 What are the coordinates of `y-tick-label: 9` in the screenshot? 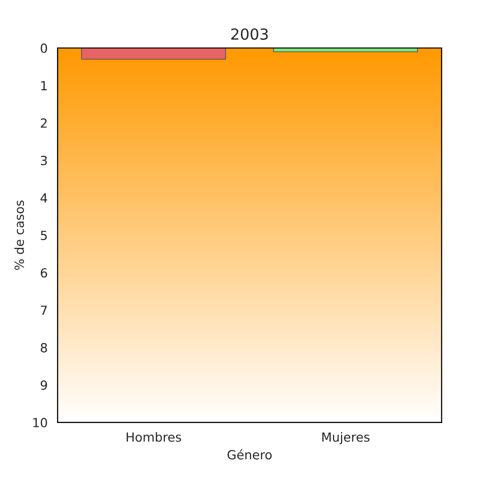 It's located at (43, 385).